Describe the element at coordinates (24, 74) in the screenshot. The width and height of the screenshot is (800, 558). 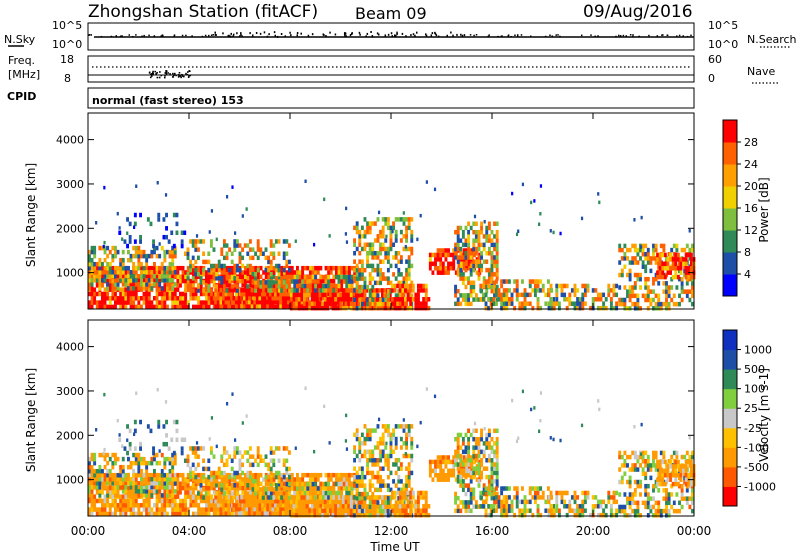
I see `freq-label-2: [MHz]` at that location.